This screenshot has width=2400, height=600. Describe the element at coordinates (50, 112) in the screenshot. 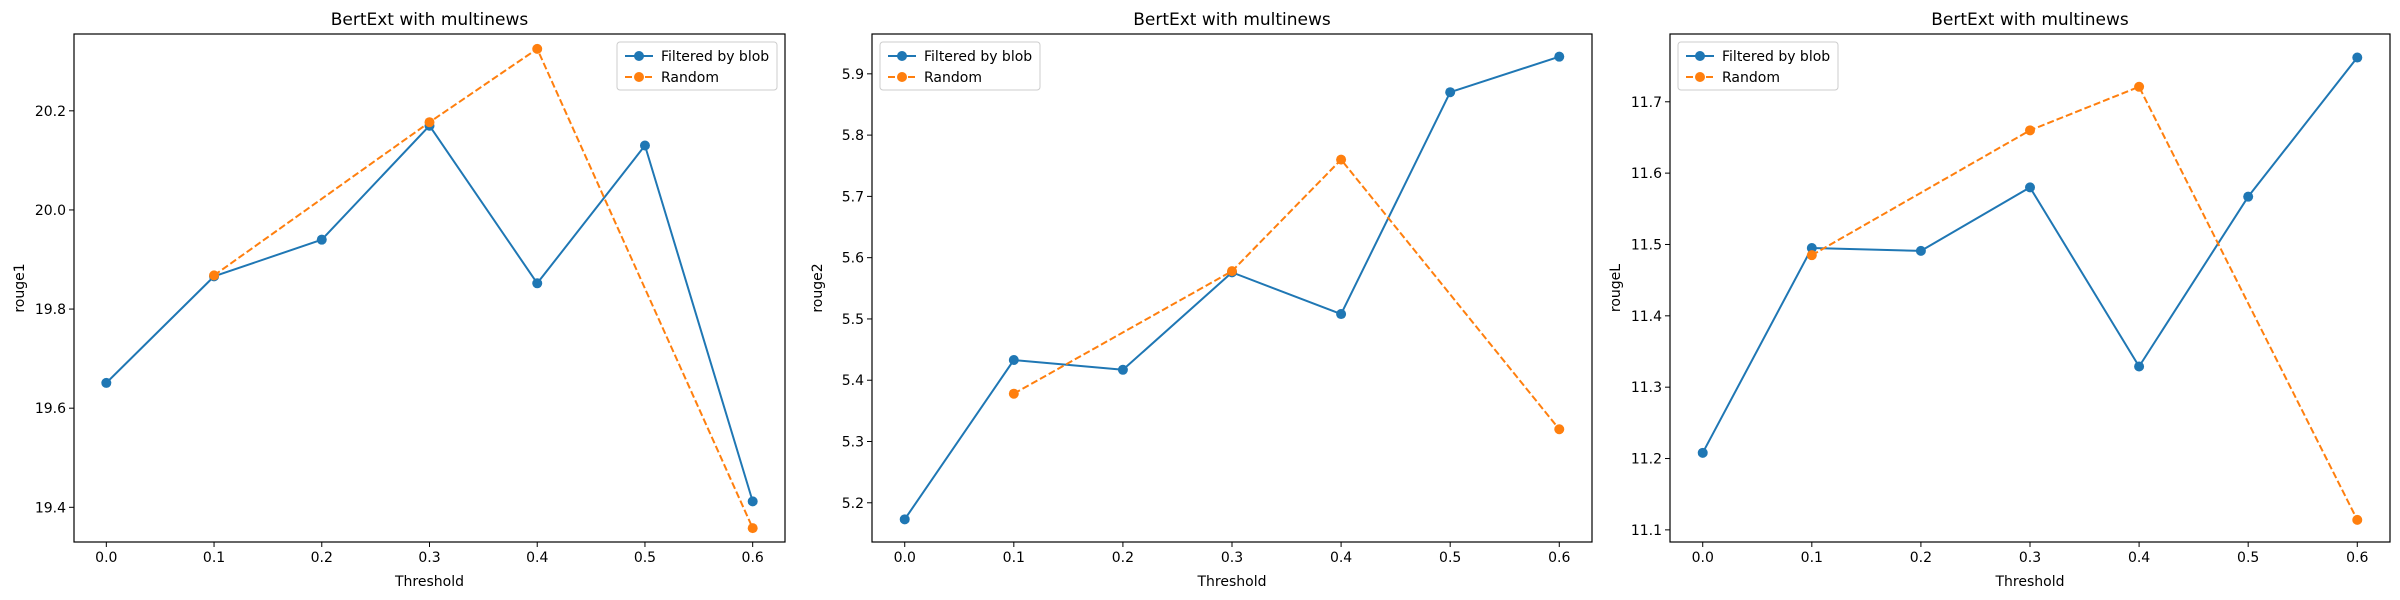

I see `y-tick-label: 20.2` at that location.